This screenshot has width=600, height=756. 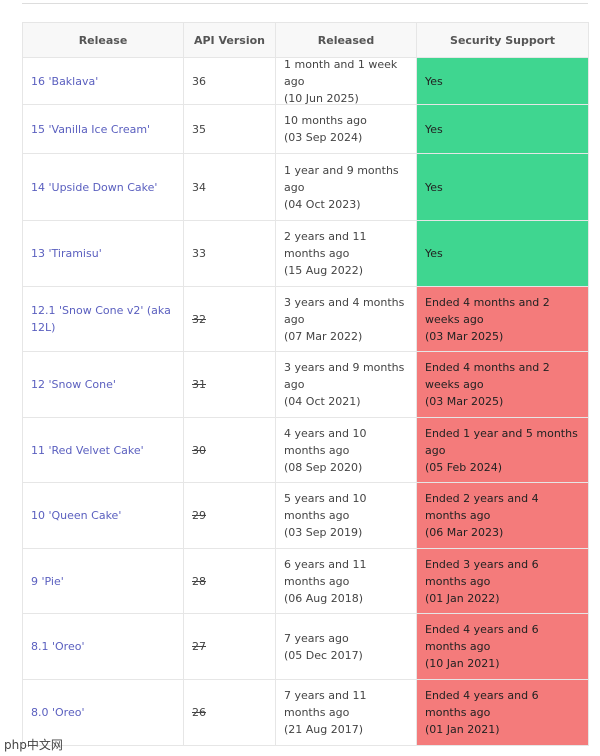 I want to click on api-version: 27, so click(x=199, y=646).